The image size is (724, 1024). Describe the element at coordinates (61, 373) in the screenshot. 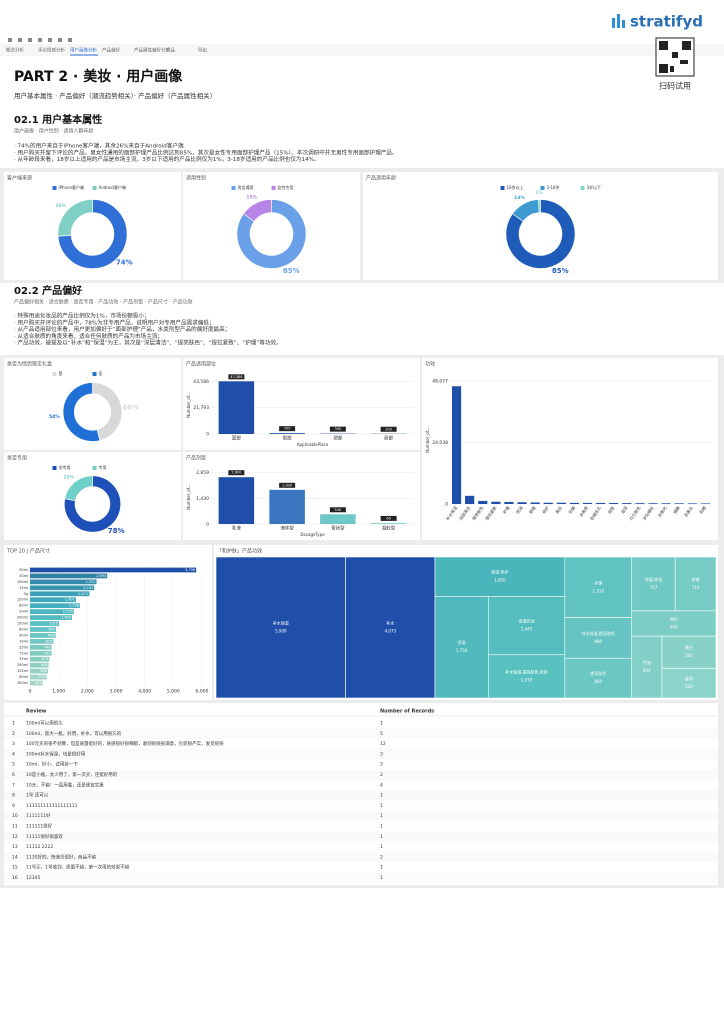

I see `legend-label: 是` at that location.